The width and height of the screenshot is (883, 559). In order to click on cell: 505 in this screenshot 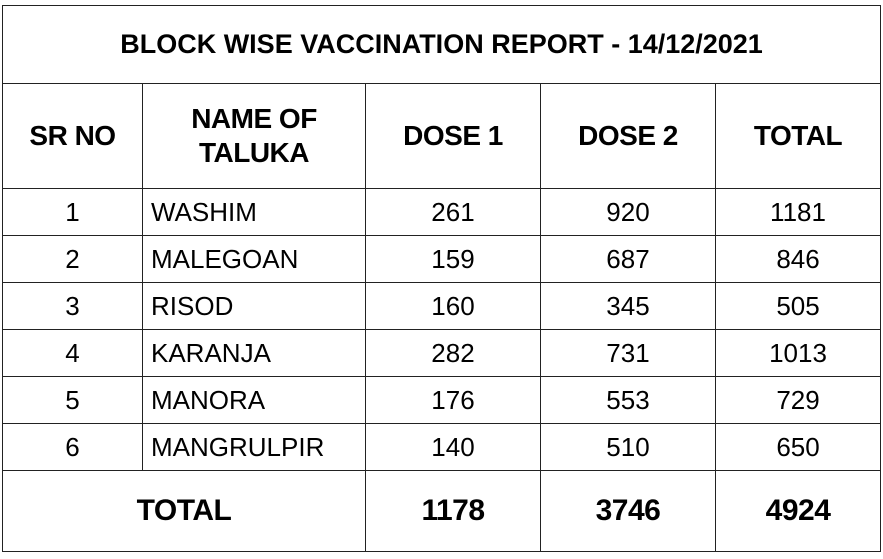, I will do `click(798, 306)`.